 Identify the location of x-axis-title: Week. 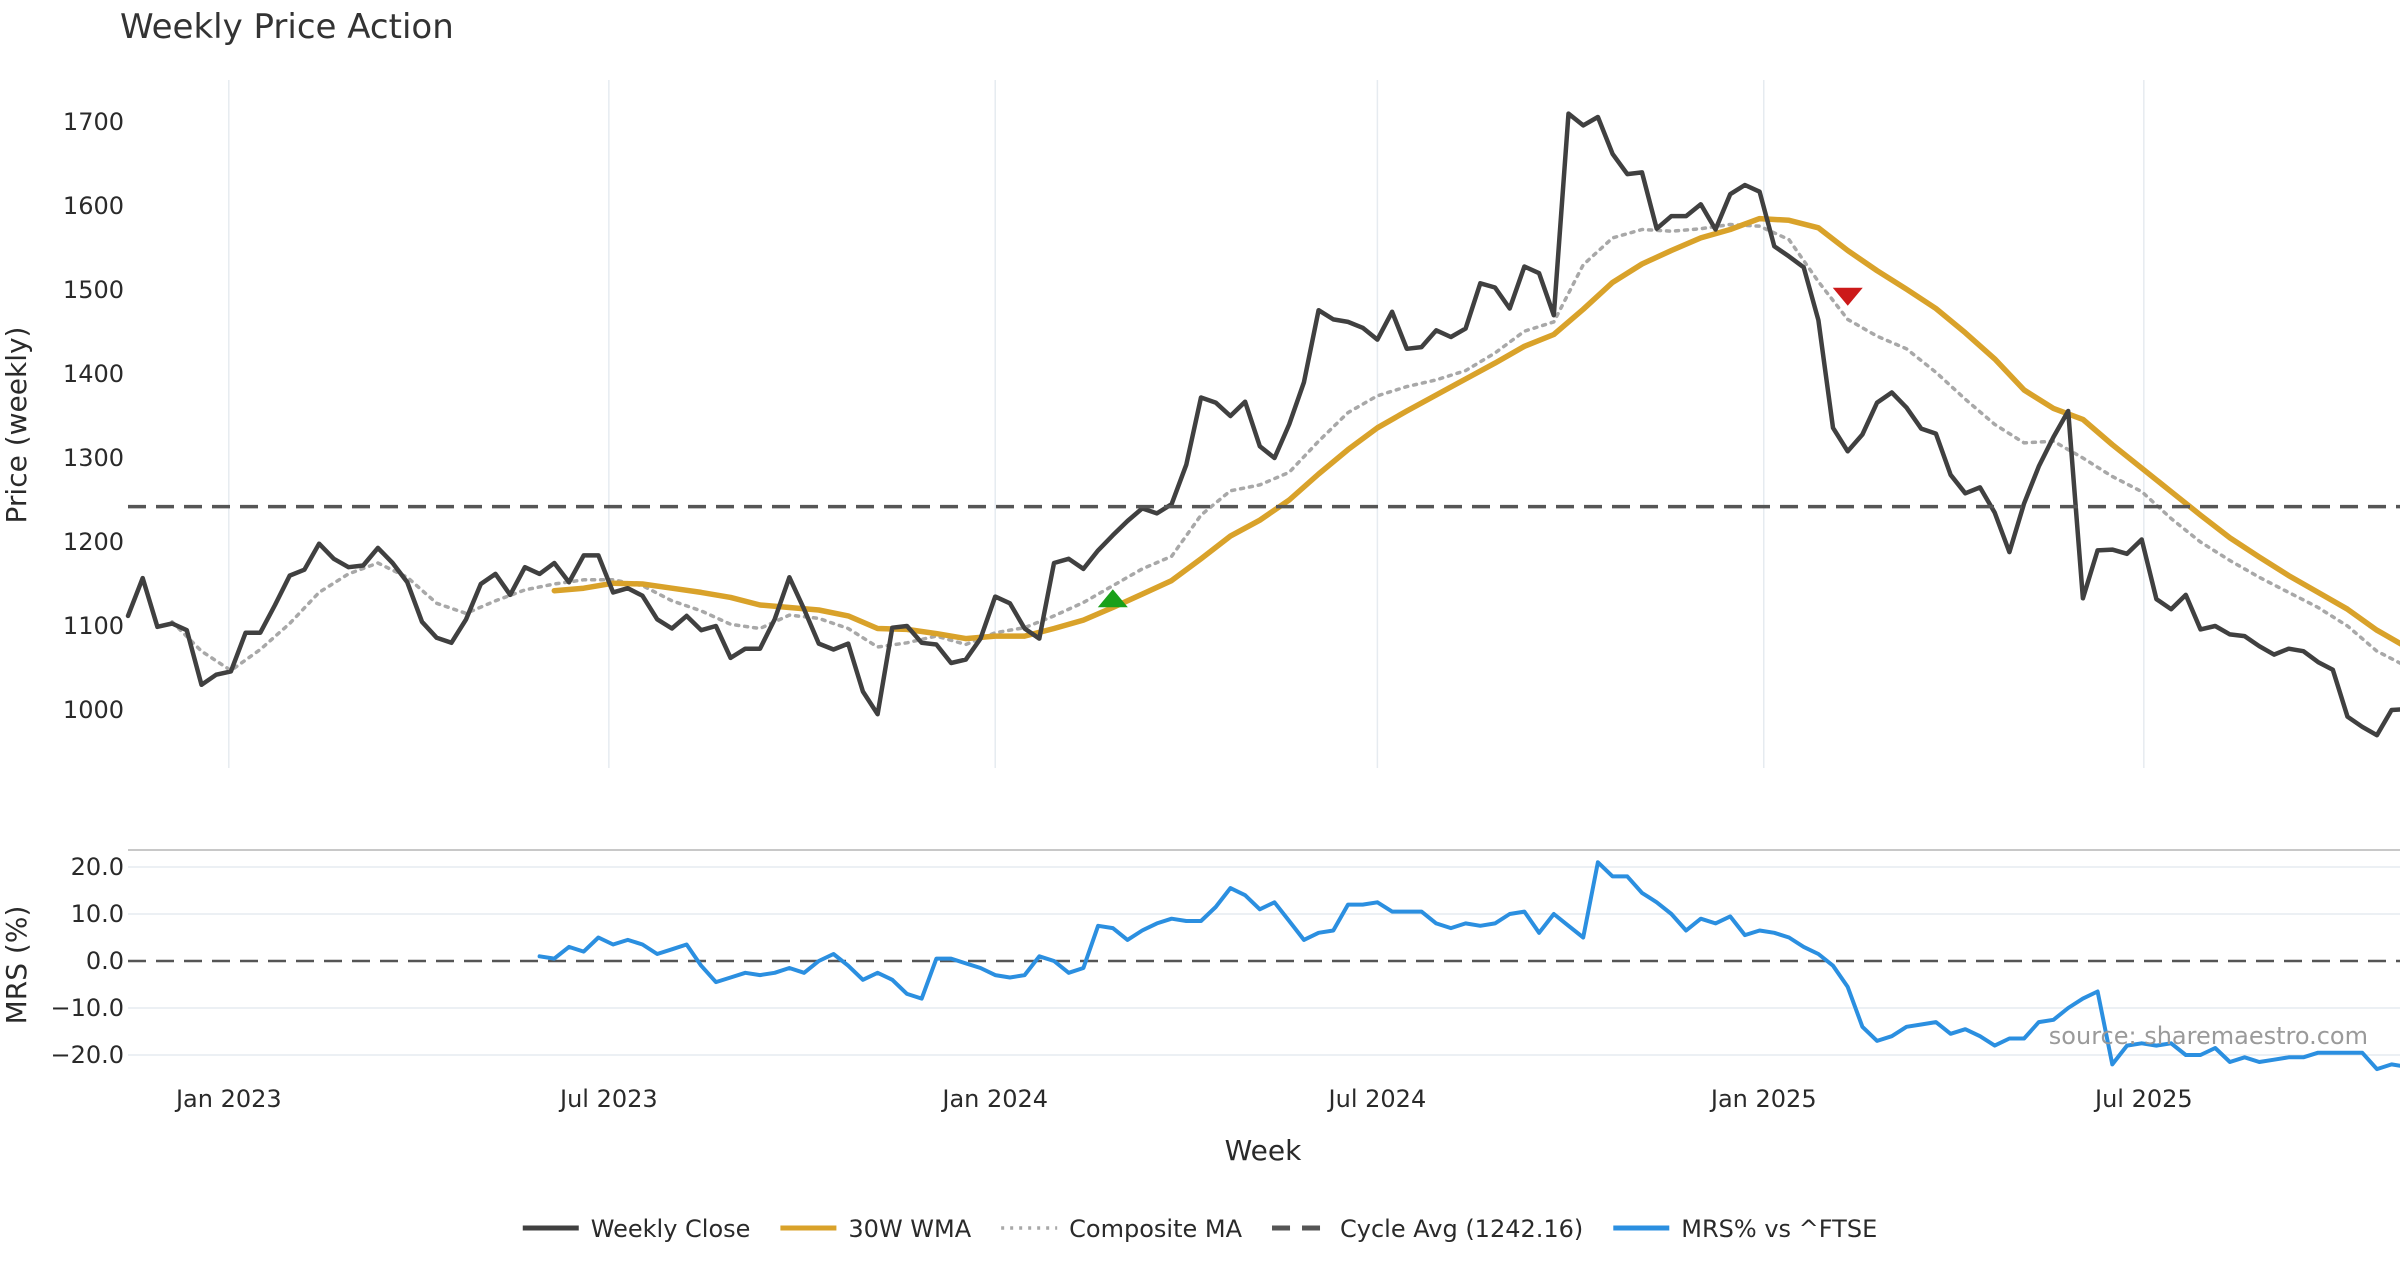
(1263, 1150).